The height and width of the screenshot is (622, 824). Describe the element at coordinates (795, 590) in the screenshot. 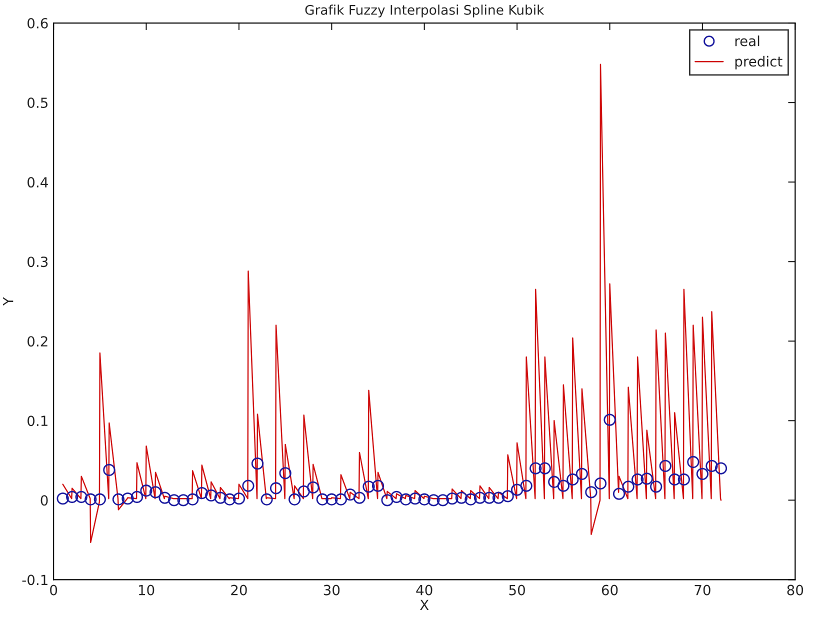

I see `x-tick-label: 80` at that location.